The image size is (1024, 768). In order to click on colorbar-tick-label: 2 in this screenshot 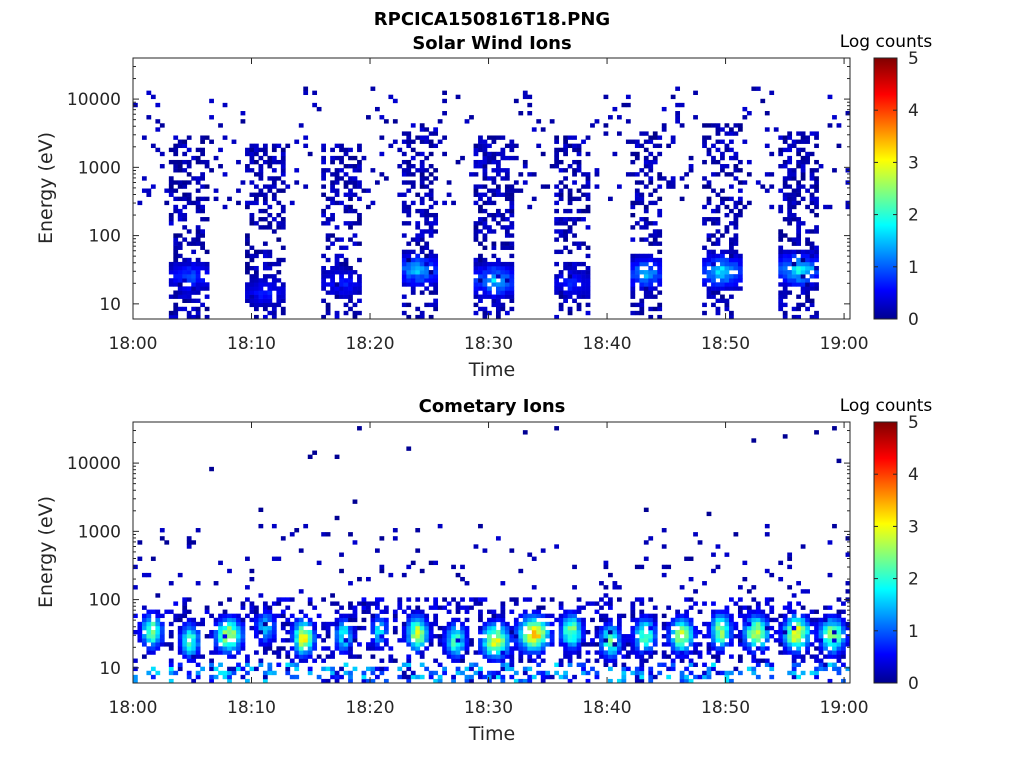, I will do `click(913, 580)`.